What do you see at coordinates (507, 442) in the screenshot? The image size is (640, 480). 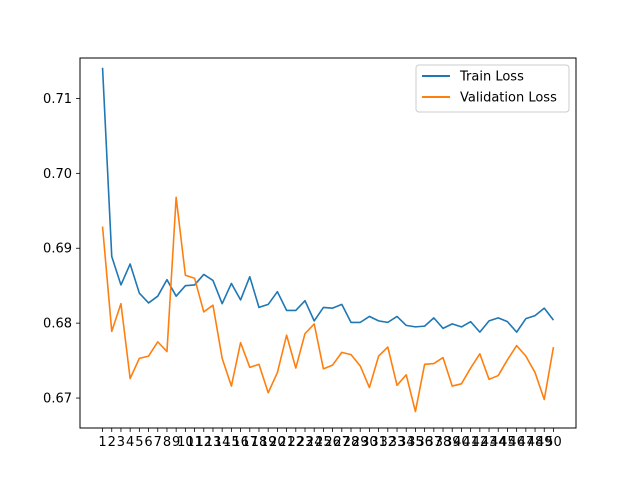 I see `x-tick-label: 45` at bounding box center [507, 442].